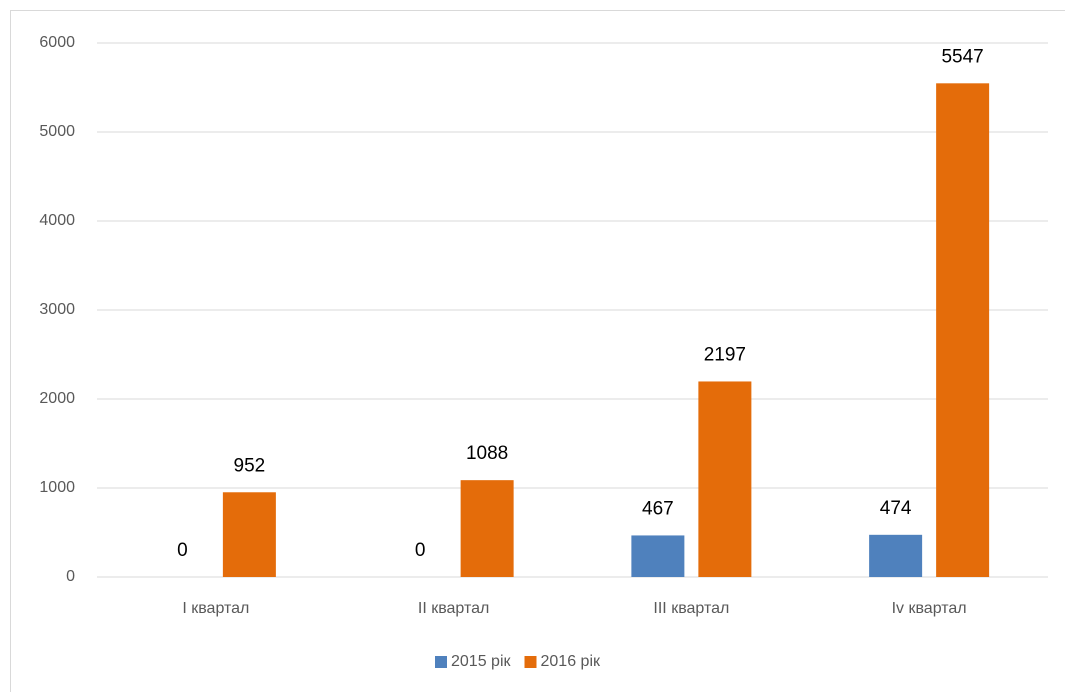 The height and width of the screenshot is (692, 1065). Describe the element at coordinates (453, 608) in the screenshot. I see `x-tick-label: II квартал` at that location.